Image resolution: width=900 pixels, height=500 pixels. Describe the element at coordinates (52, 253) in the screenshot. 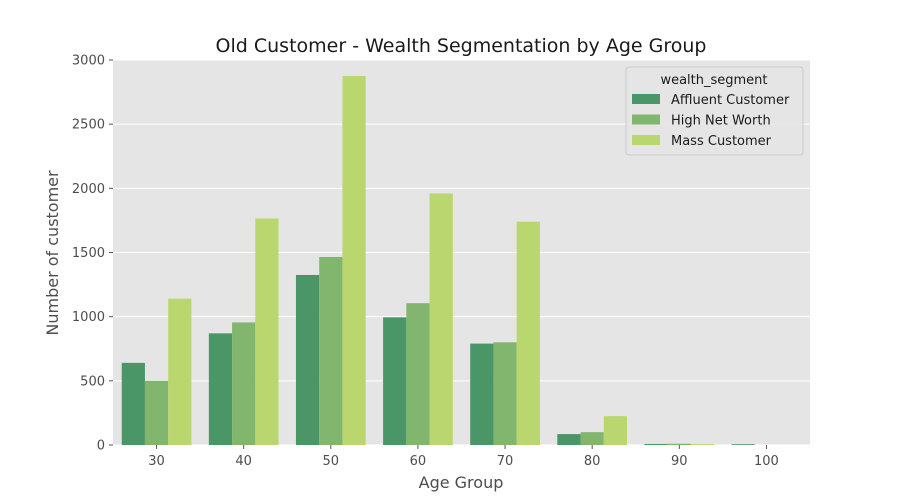

I see `y-axis-label: Number of customer` at that location.